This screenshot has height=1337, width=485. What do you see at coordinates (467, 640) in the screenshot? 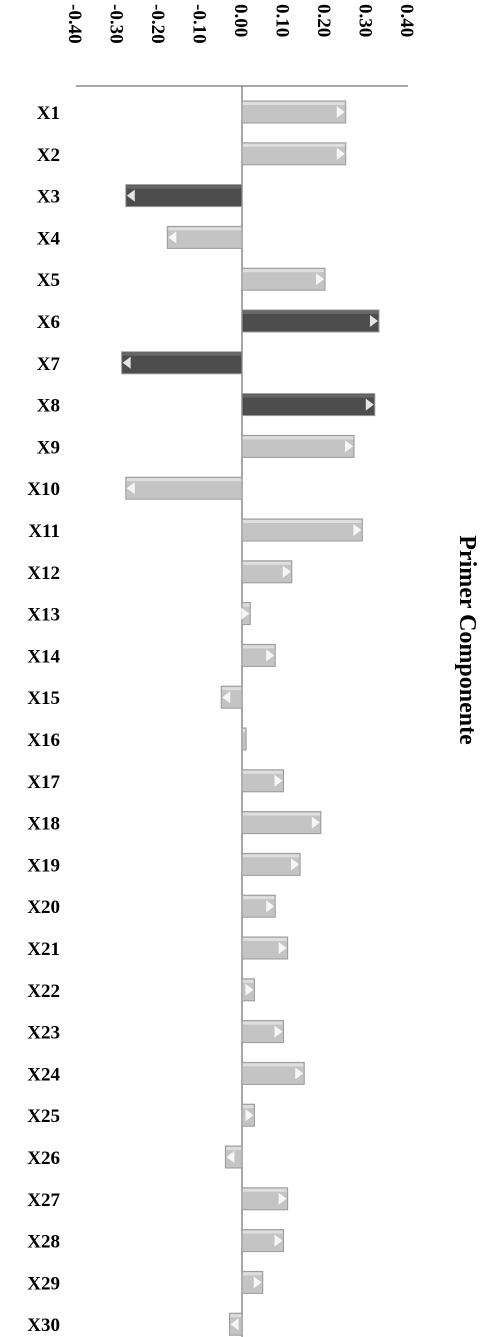
I see `chart-title: Primer Componente` at bounding box center [467, 640].